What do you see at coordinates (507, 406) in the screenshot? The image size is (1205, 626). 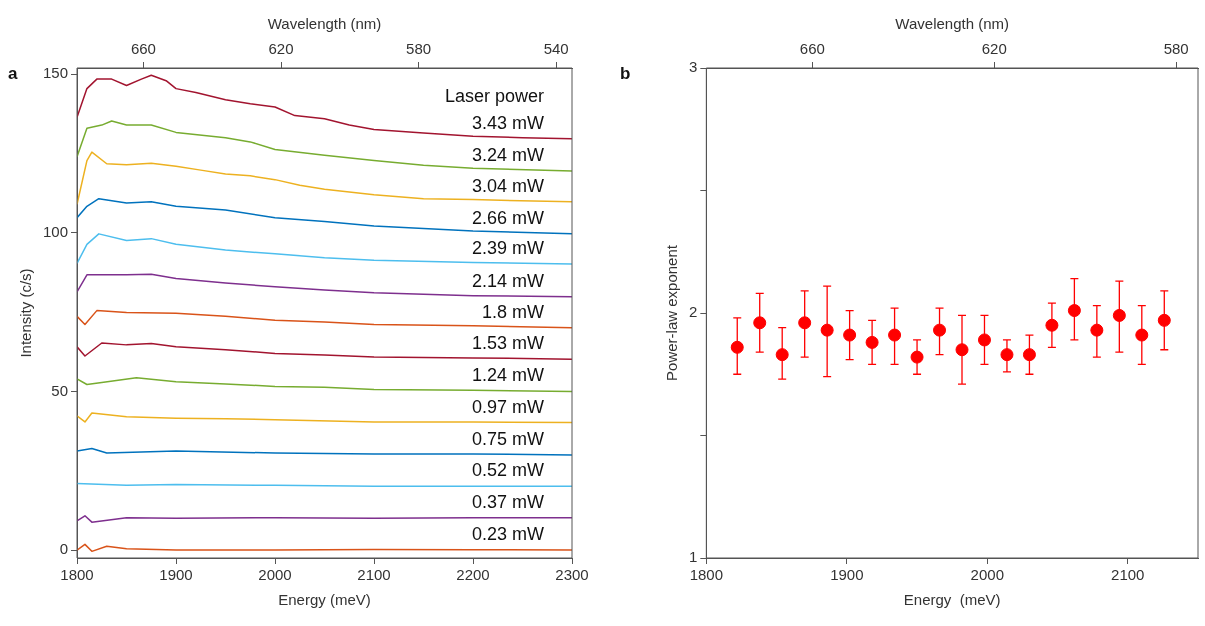 I see `series-label: 0.97 mW` at bounding box center [507, 406].